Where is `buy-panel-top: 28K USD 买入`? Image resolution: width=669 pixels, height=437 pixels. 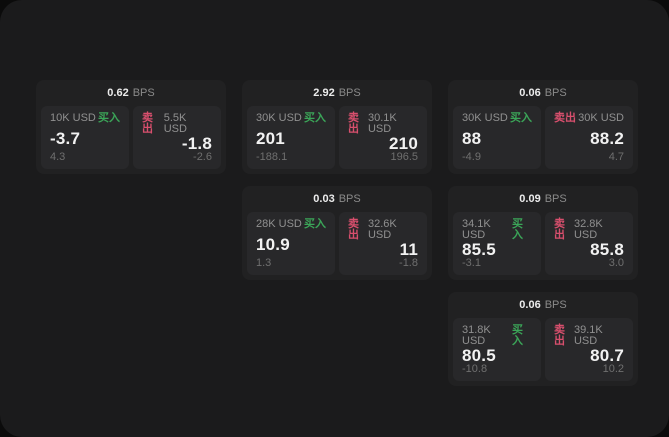 buy-panel-top: 28K USD 买入 is located at coordinates (291, 224).